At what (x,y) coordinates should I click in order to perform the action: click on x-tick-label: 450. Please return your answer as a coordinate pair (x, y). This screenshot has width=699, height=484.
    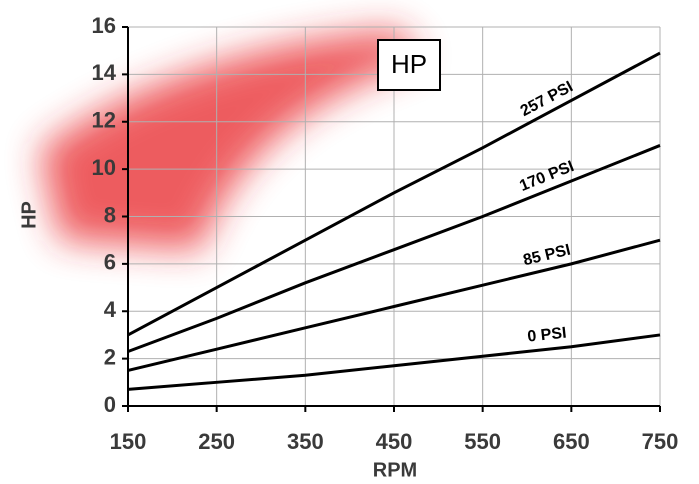
    Looking at the image, I should click on (394, 441).